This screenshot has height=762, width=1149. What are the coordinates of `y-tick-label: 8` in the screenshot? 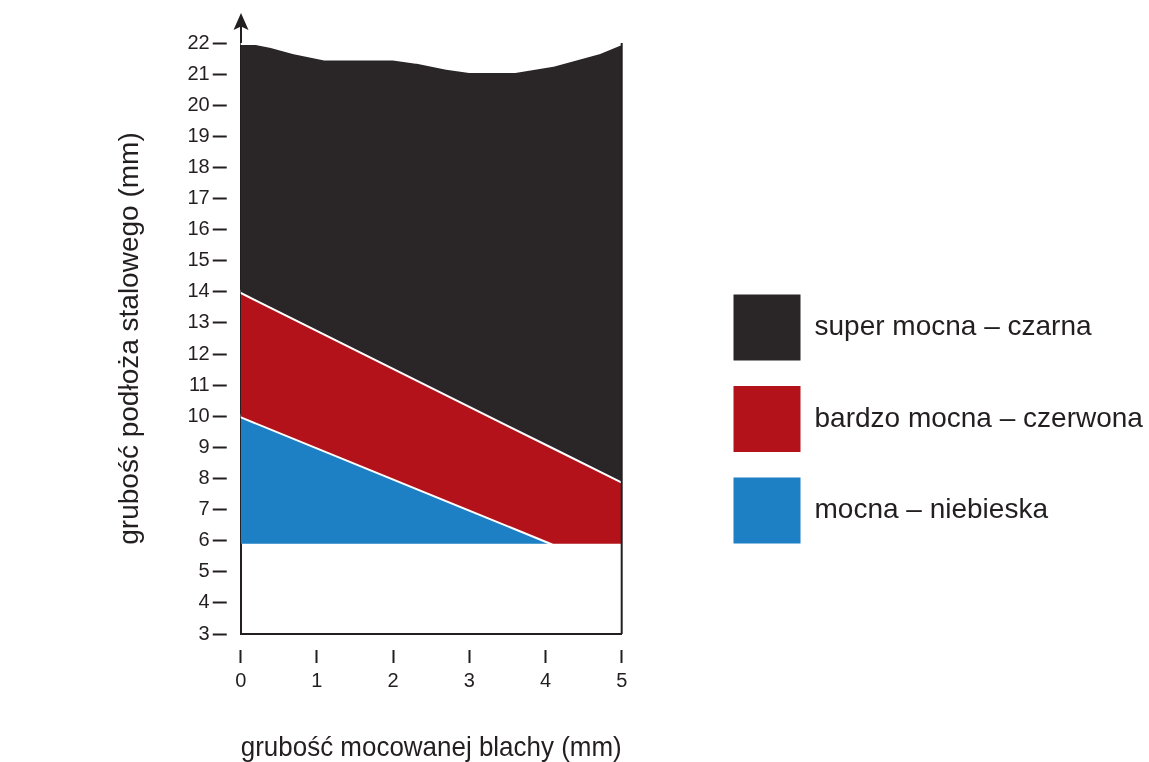 It's located at (204, 476).